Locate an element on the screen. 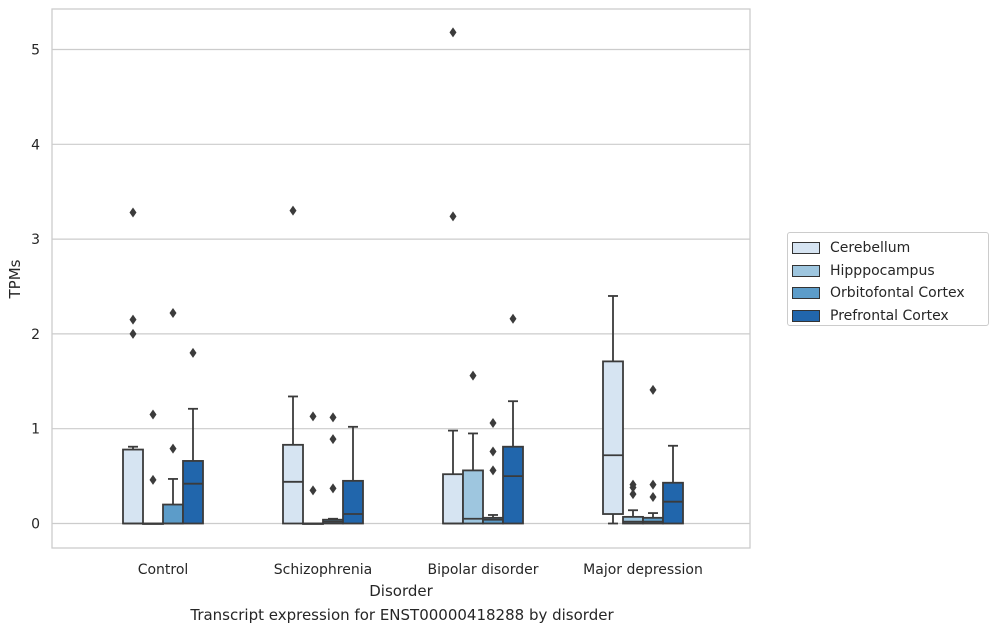 The width and height of the screenshot is (999, 634). y-tick-label: 2 is located at coordinates (35, 335).